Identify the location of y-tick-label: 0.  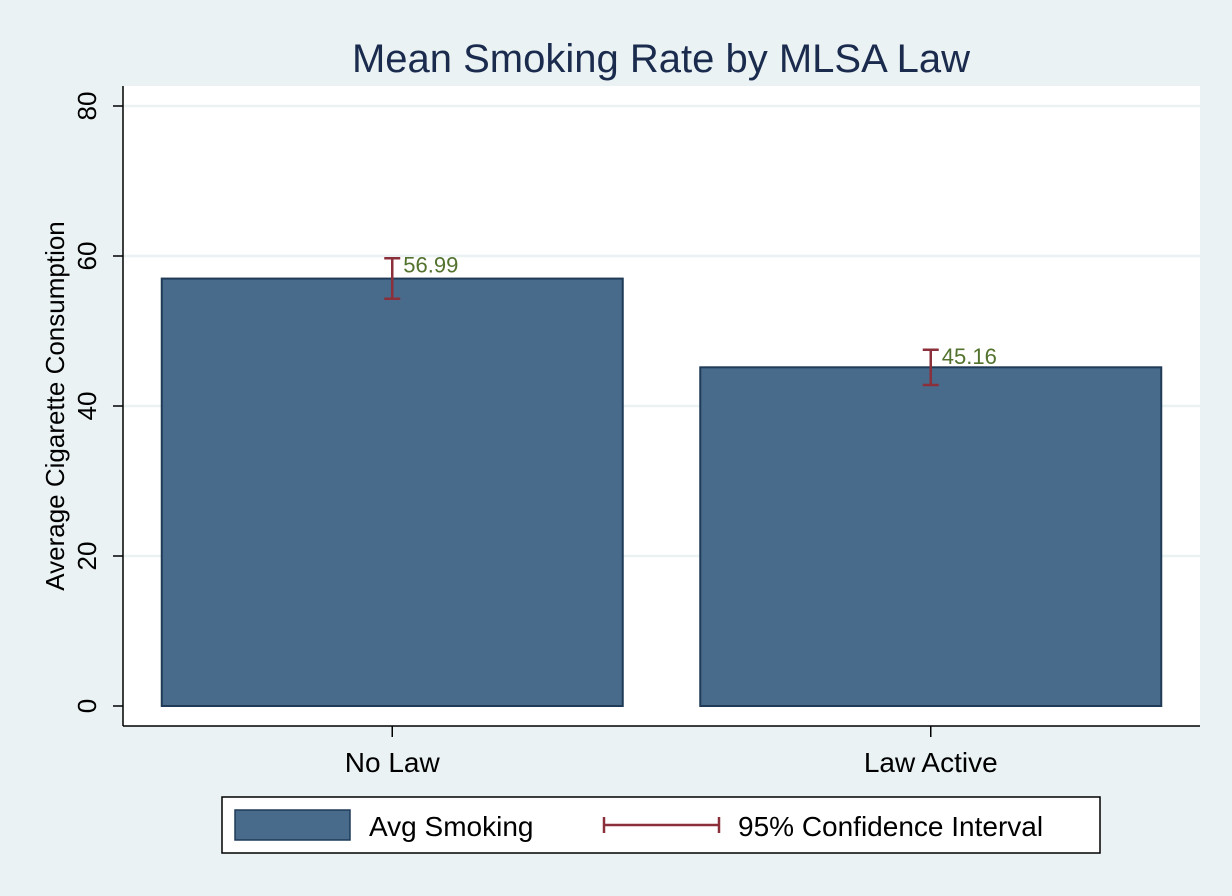
(87, 706).